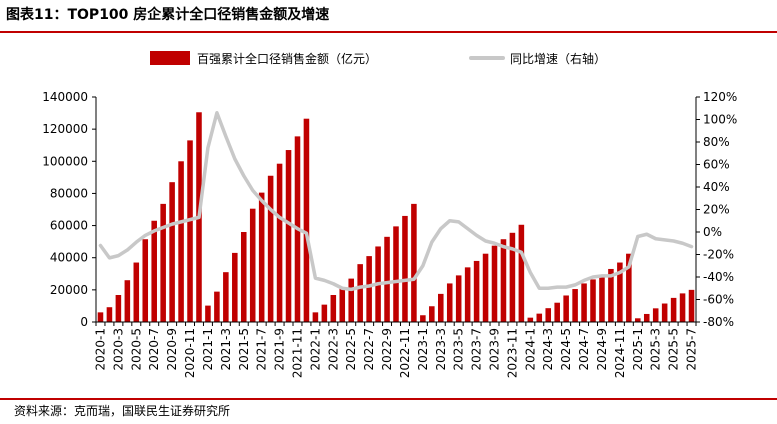 The height and width of the screenshot is (424, 777). Describe the element at coordinates (718, 300) in the screenshot. I see `right-tick-label: -60%` at that location.